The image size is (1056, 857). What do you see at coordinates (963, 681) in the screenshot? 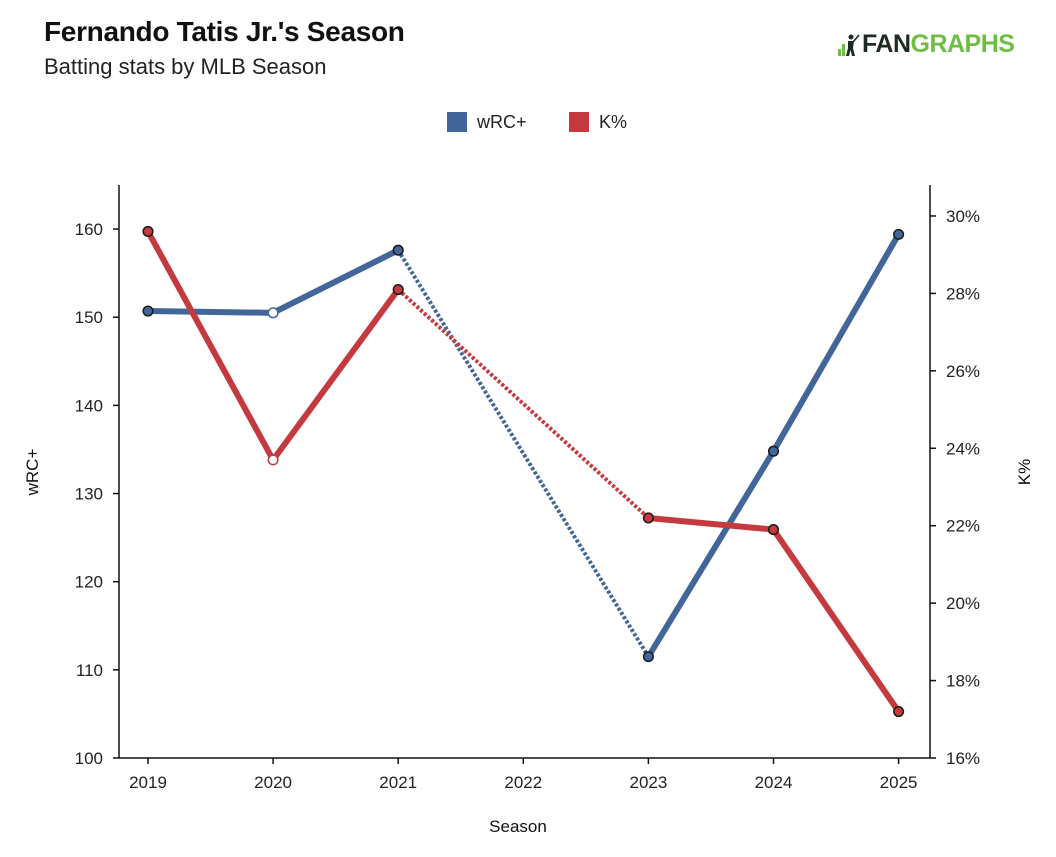
I see `right-tick-label: 18%` at bounding box center [963, 681].